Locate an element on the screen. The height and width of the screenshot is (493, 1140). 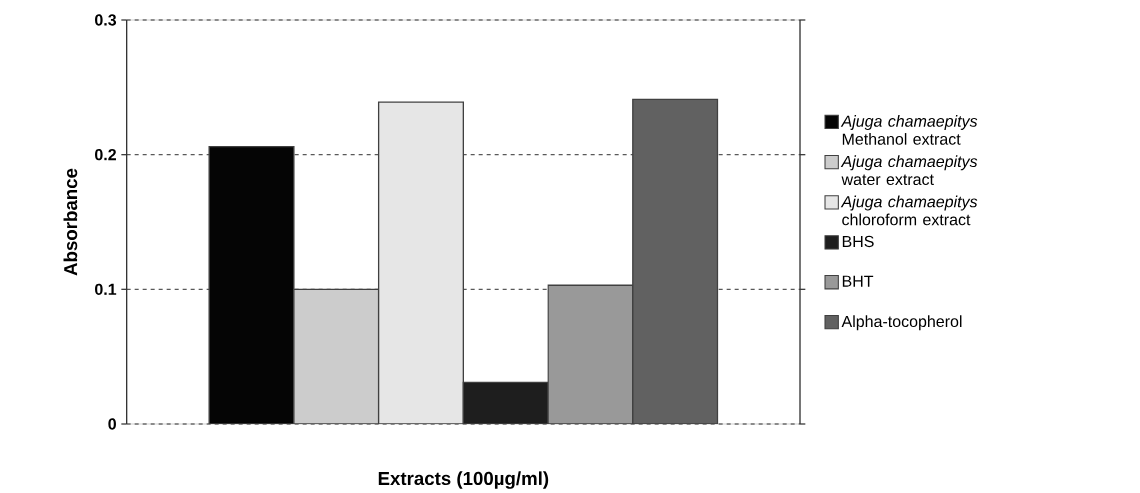
x-axis-title: Extracts (100µg/ml) is located at coordinates (463, 480).